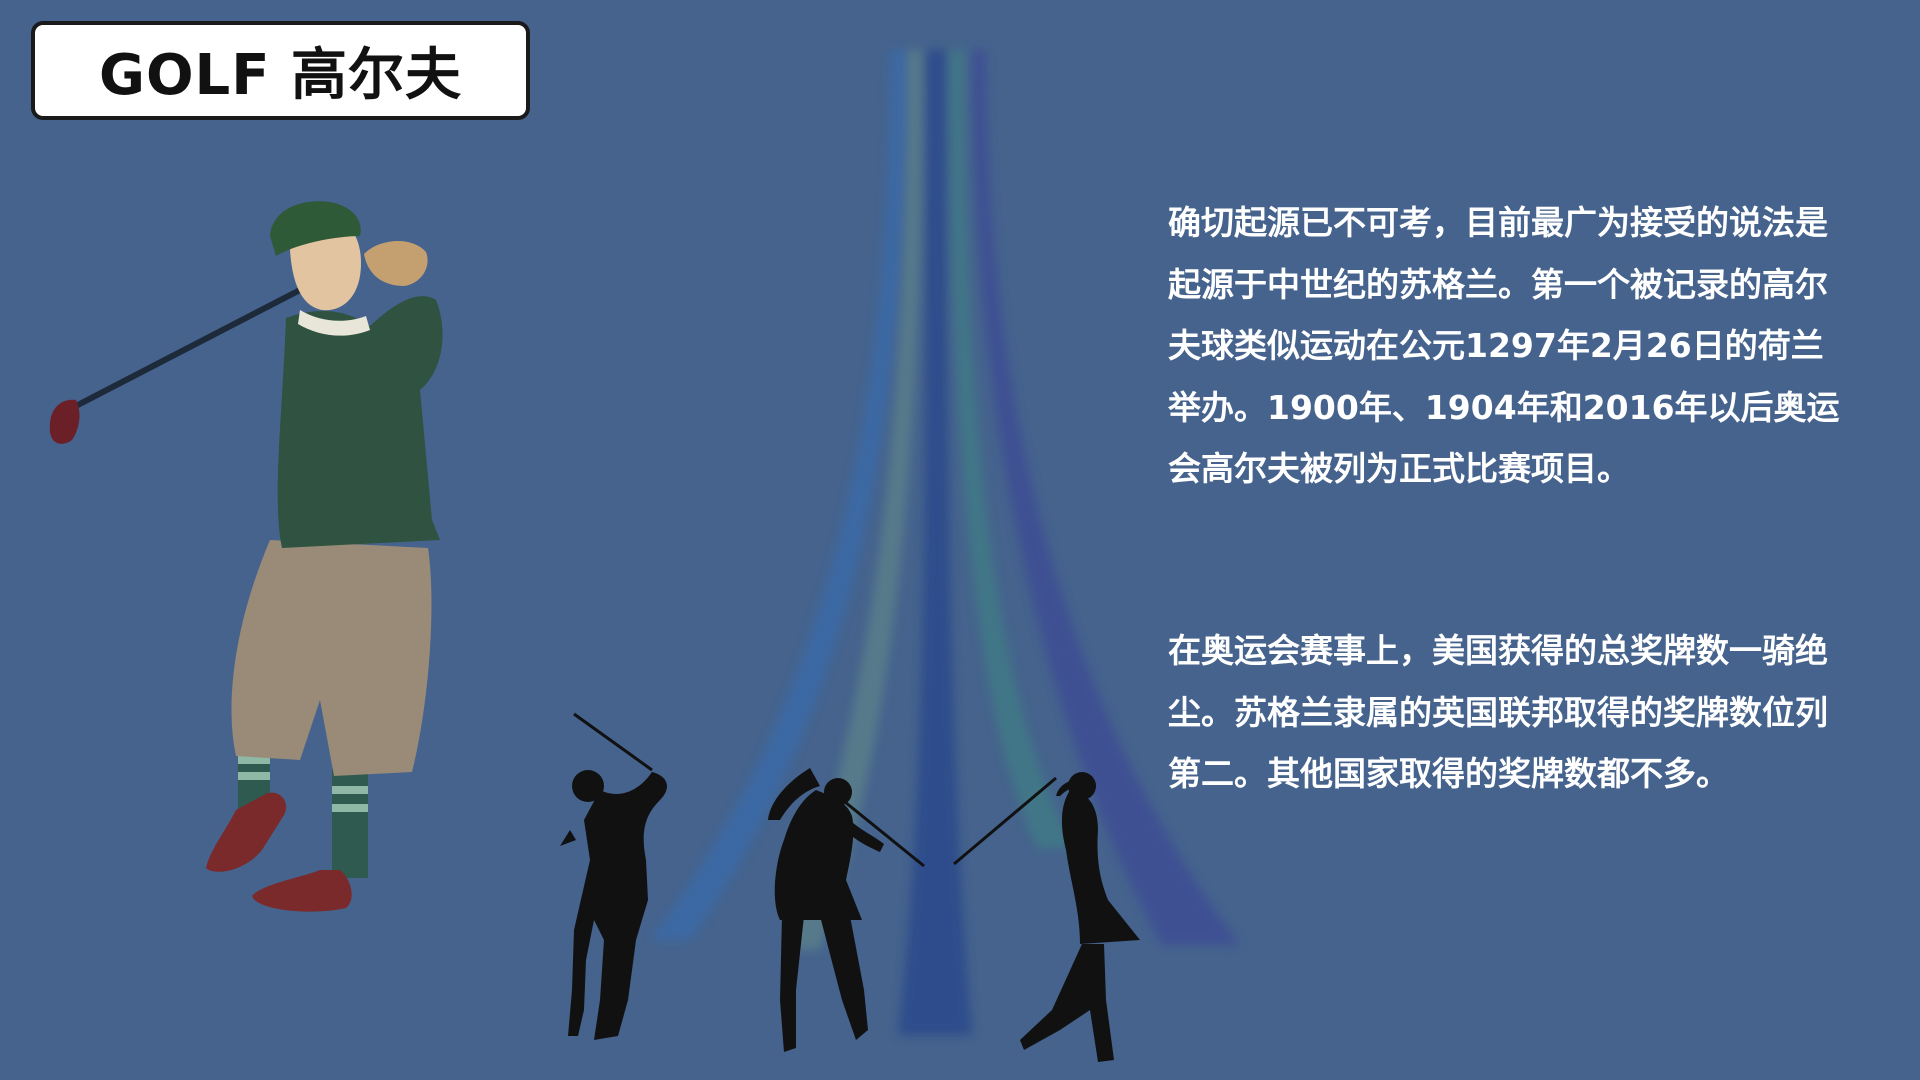 The image size is (1920, 1080). Describe the element at coordinates (846, 910) in the screenshot. I see `silhouette-middle` at that location.